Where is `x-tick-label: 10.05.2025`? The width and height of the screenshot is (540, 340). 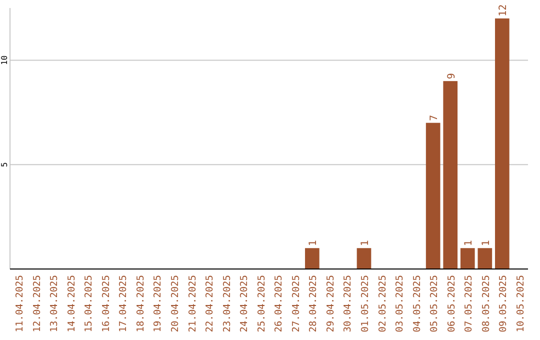 x-tick-label: 10.05.2025 is located at coordinates (520, 303).